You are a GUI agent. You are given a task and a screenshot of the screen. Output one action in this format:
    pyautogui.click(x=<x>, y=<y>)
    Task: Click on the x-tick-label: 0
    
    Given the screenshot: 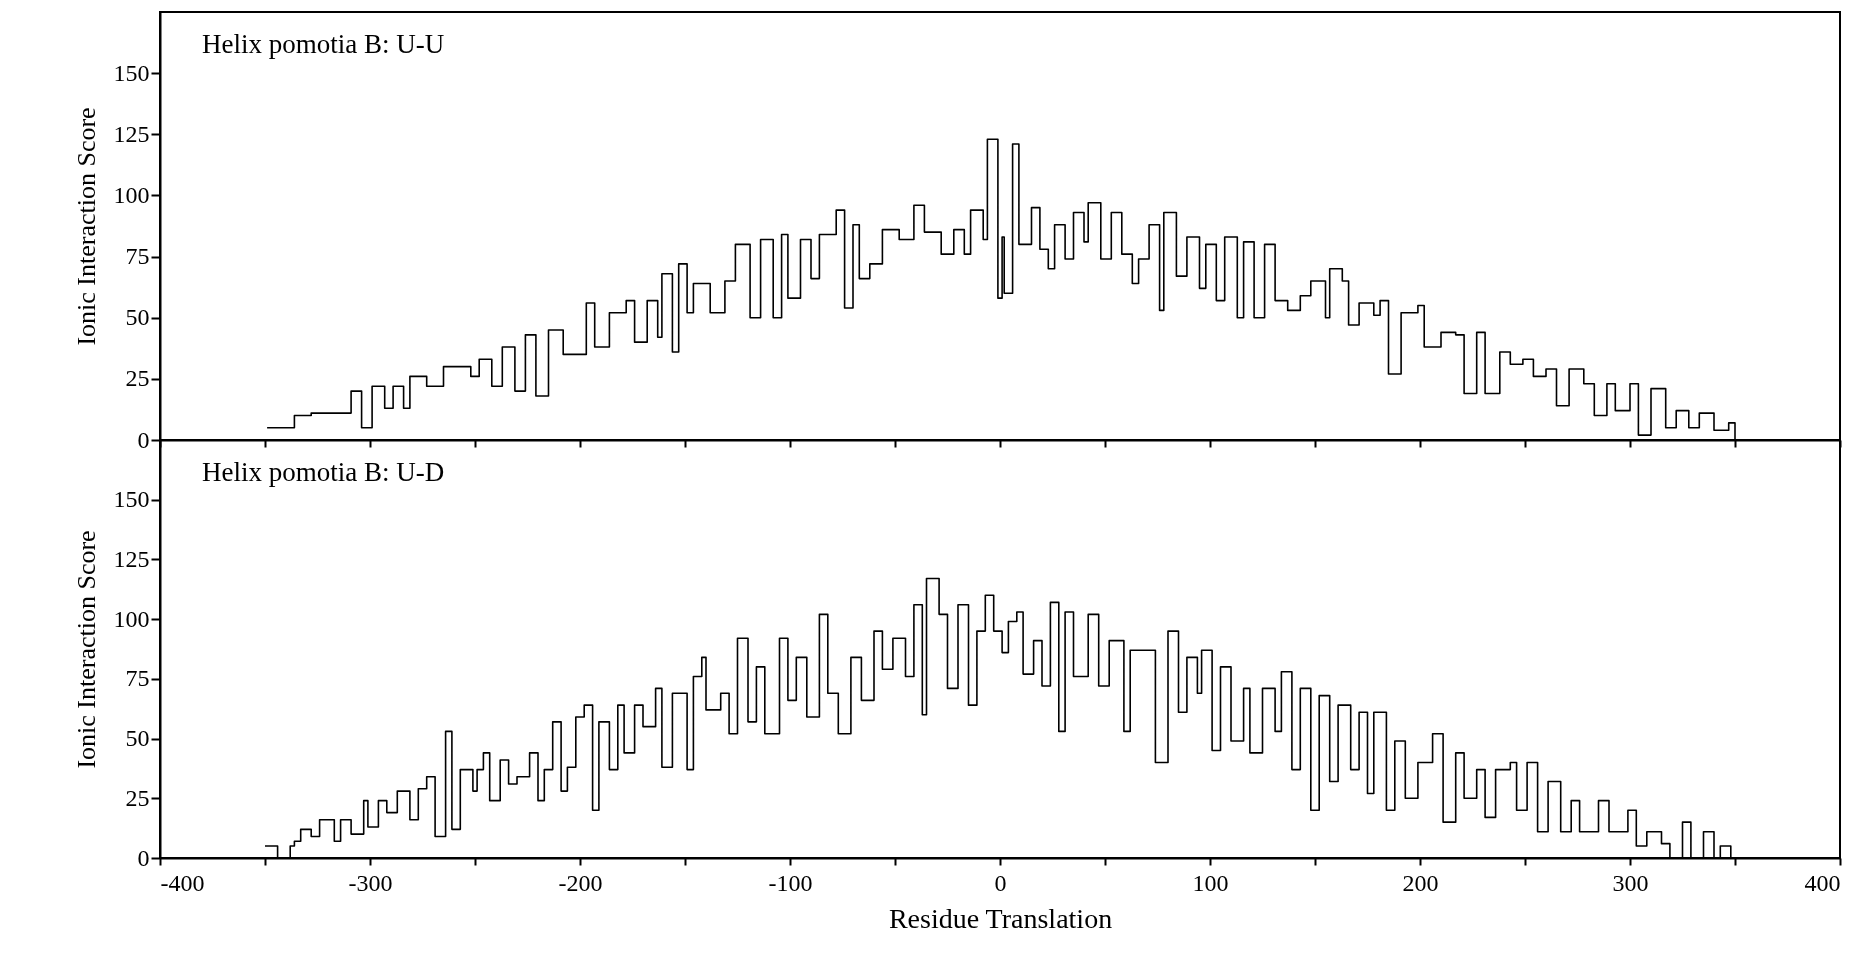 What is the action you would take?
    pyautogui.click(x=1000, y=882)
    